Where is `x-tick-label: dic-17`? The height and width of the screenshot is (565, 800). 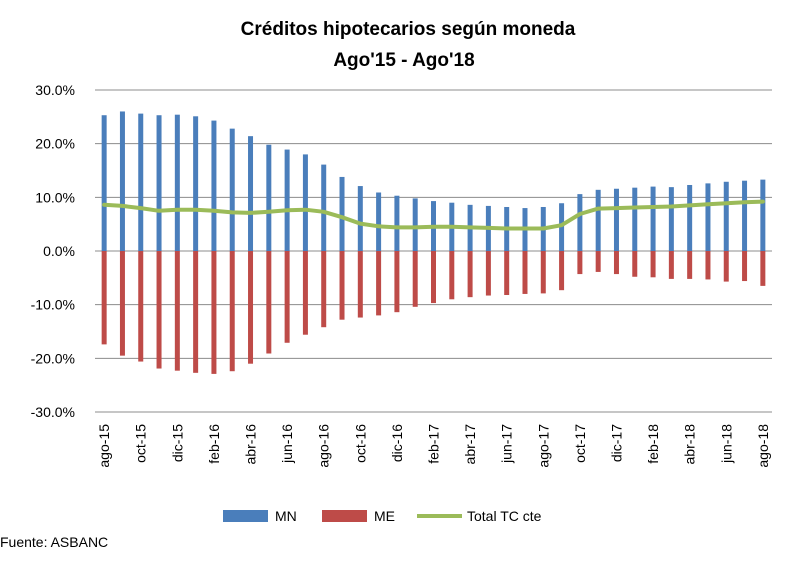
x-tick-label: dic-17 is located at coordinates (616, 443).